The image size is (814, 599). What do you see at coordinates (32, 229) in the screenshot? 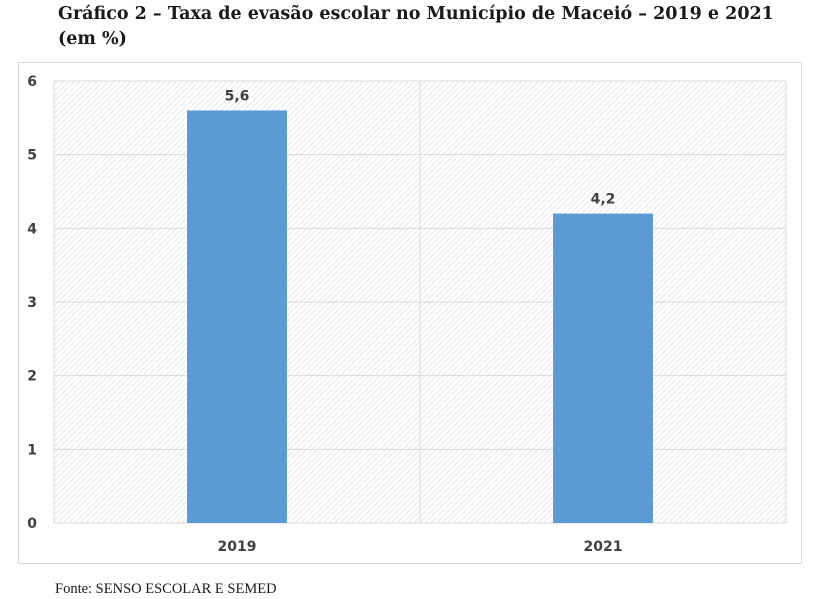
I see `y-tick-label: 4` at bounding box center [32, 229].